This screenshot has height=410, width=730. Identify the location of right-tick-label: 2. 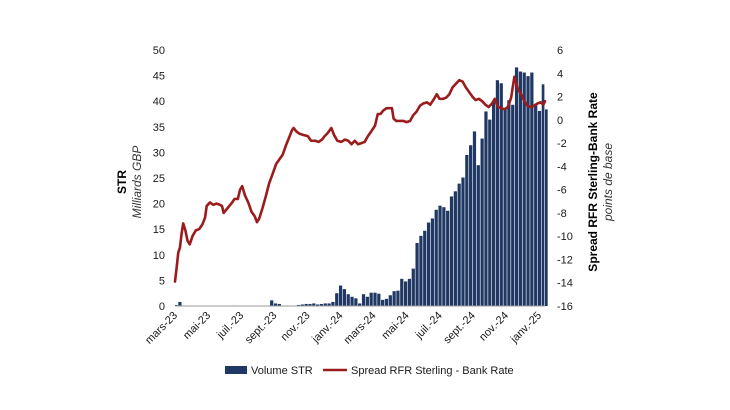
(560, 98).